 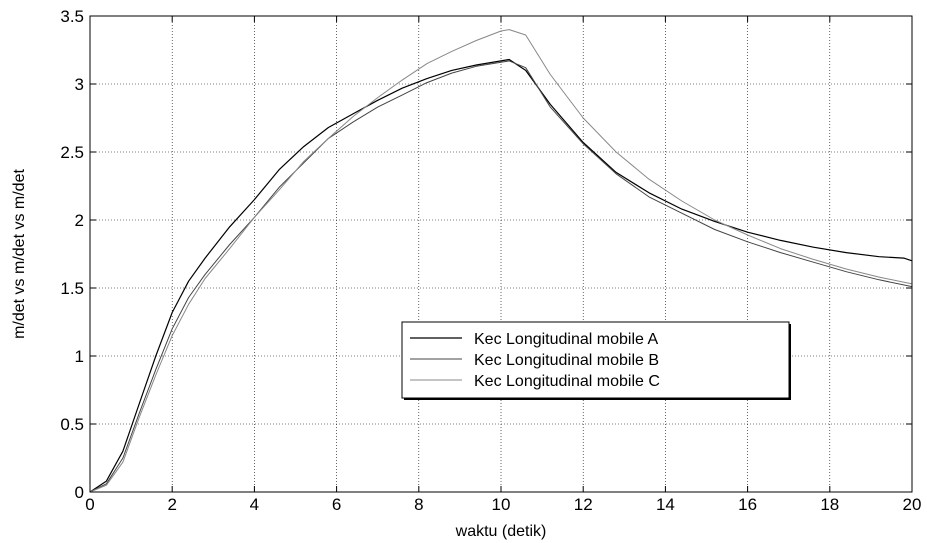 What do you see at coordinates (747, 504) in the screenshot?
I see `x-tick-label: 16` at bounding box center [747, 504].